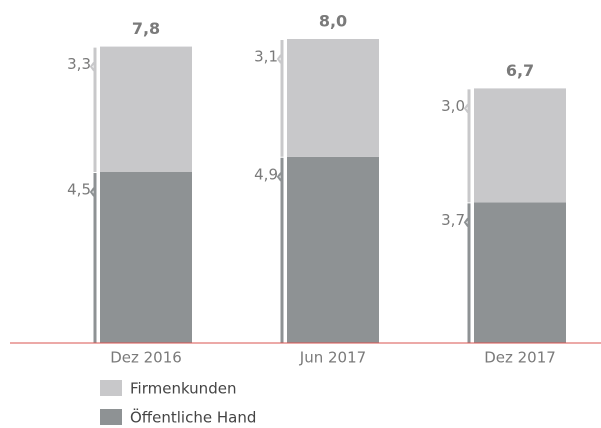 Image resolution: width=601 pixels, height=428 pixels. What do you see at coordinates (266, 174) in the screenshot?
I see `value-label: 4,9` at bounding box center [266, 174].